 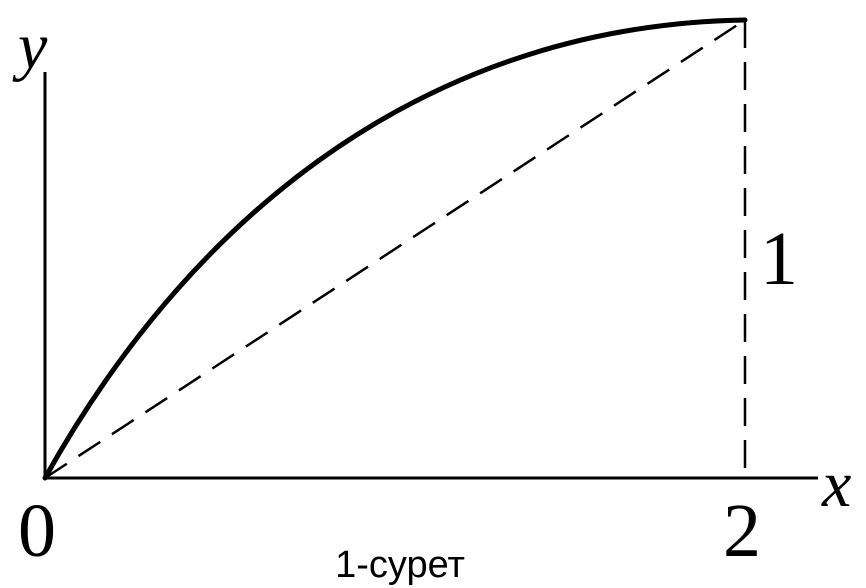 I want to click on x-tick-label: 2, so click(x=742, y=531).